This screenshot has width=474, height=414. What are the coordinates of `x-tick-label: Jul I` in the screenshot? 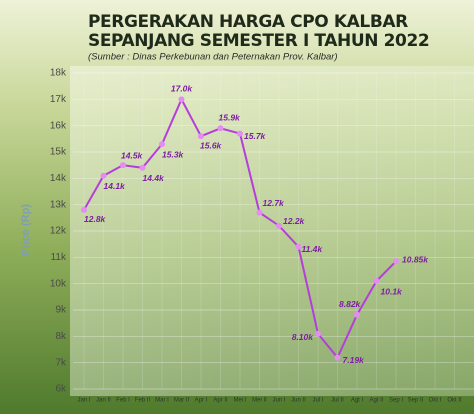 It's located at (317, 401).